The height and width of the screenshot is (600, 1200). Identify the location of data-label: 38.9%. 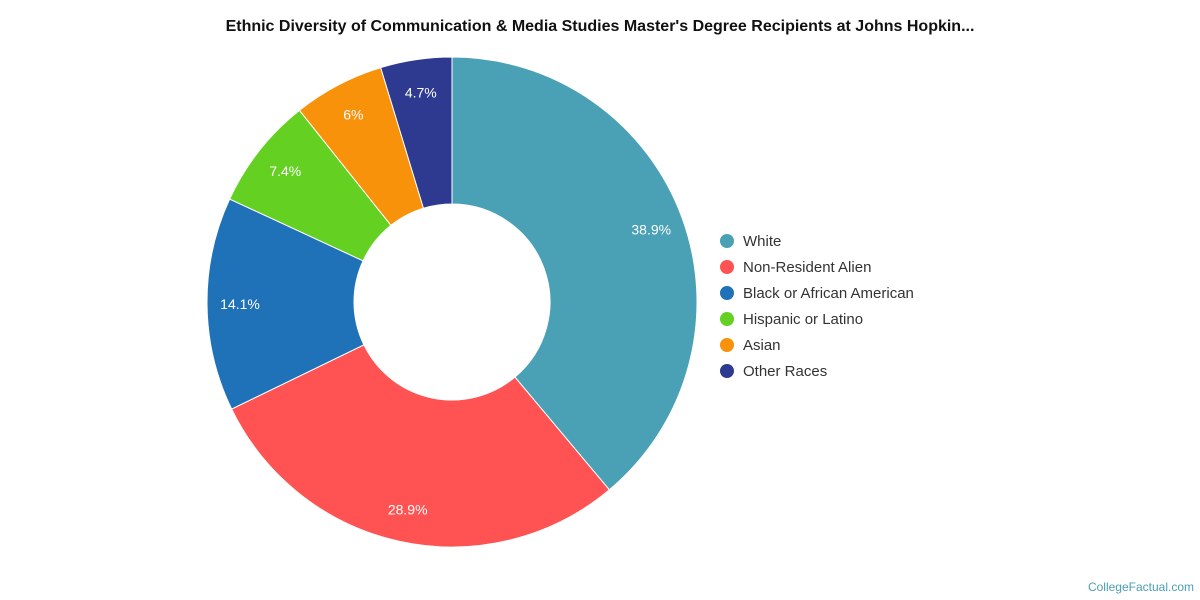
(651, 230).